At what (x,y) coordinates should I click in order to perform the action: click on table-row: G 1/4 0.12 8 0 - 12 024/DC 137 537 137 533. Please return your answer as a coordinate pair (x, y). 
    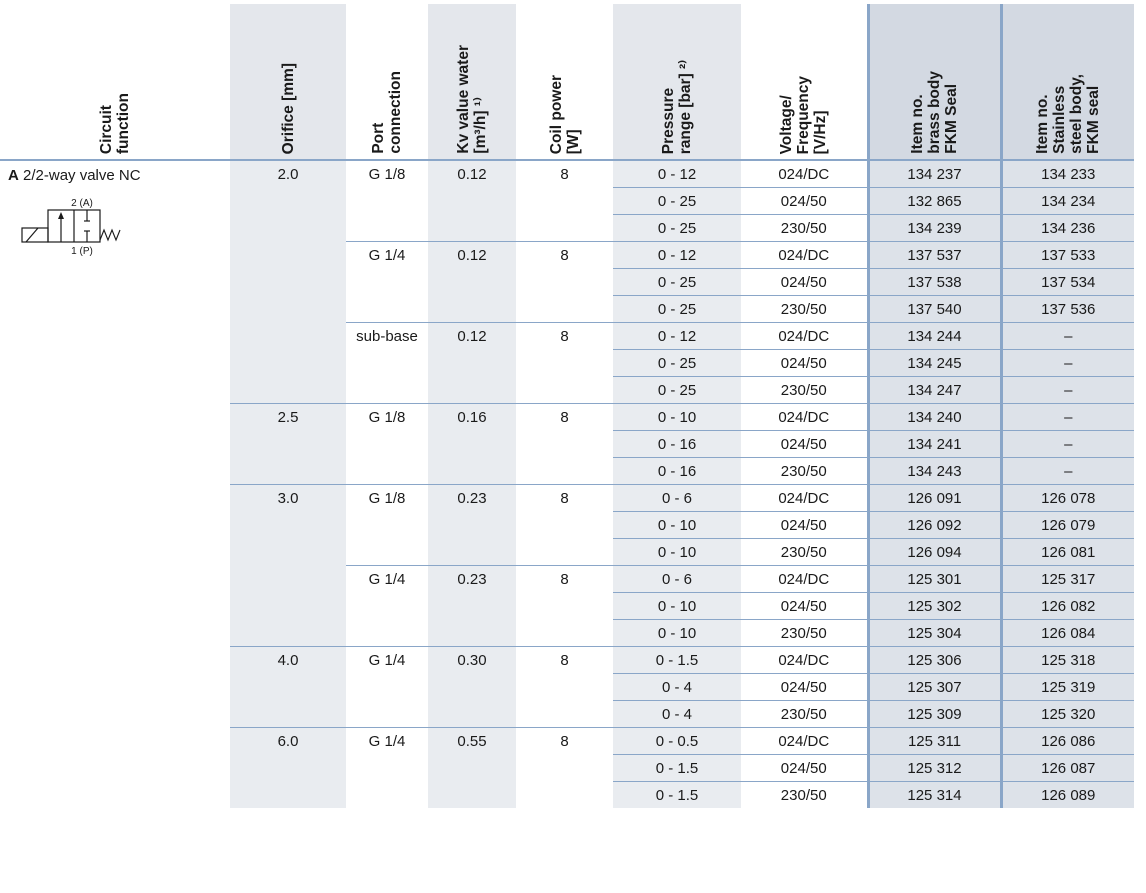
    Looking at the image, I should click on (567, 282).